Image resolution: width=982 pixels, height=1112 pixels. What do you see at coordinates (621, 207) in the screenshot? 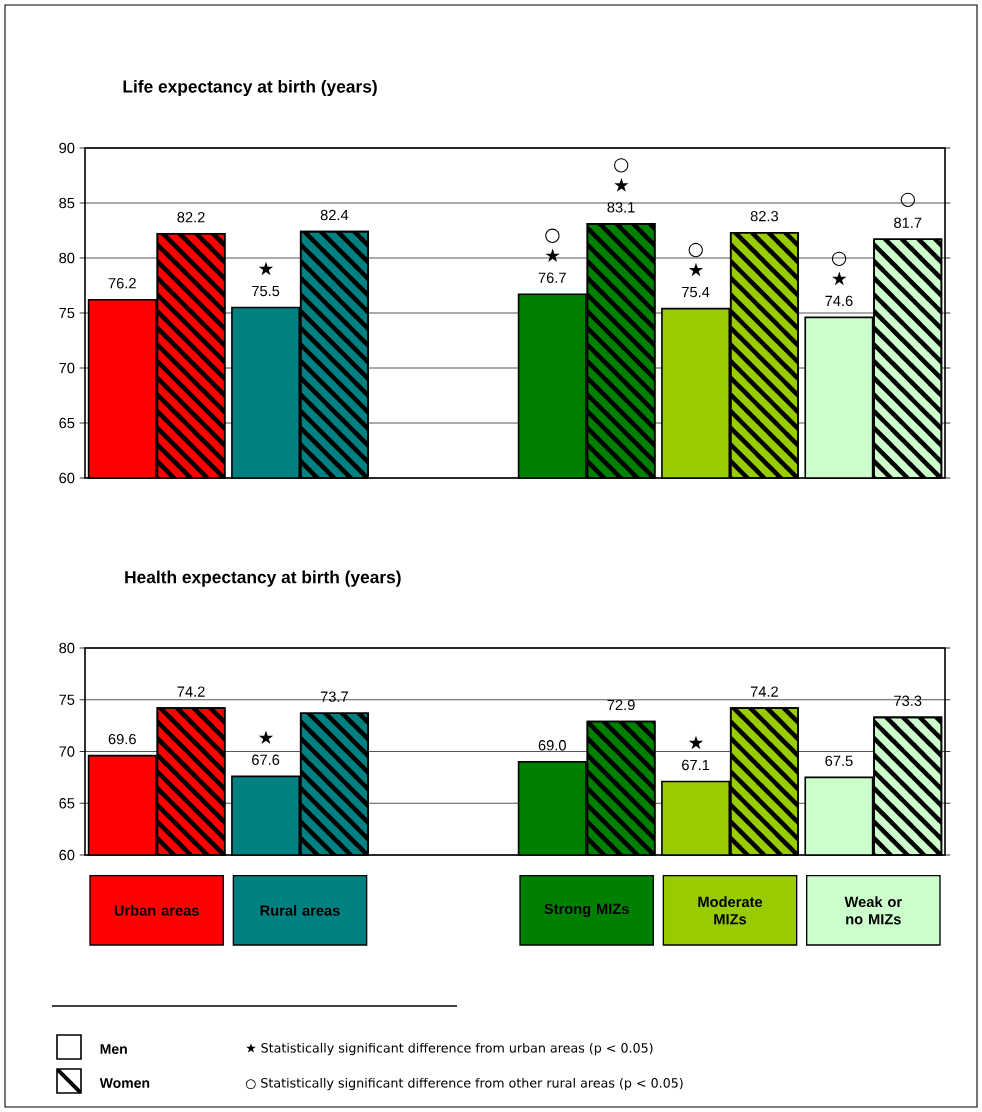
I see `data-label: 83.1` at bounding box center [621, 207].